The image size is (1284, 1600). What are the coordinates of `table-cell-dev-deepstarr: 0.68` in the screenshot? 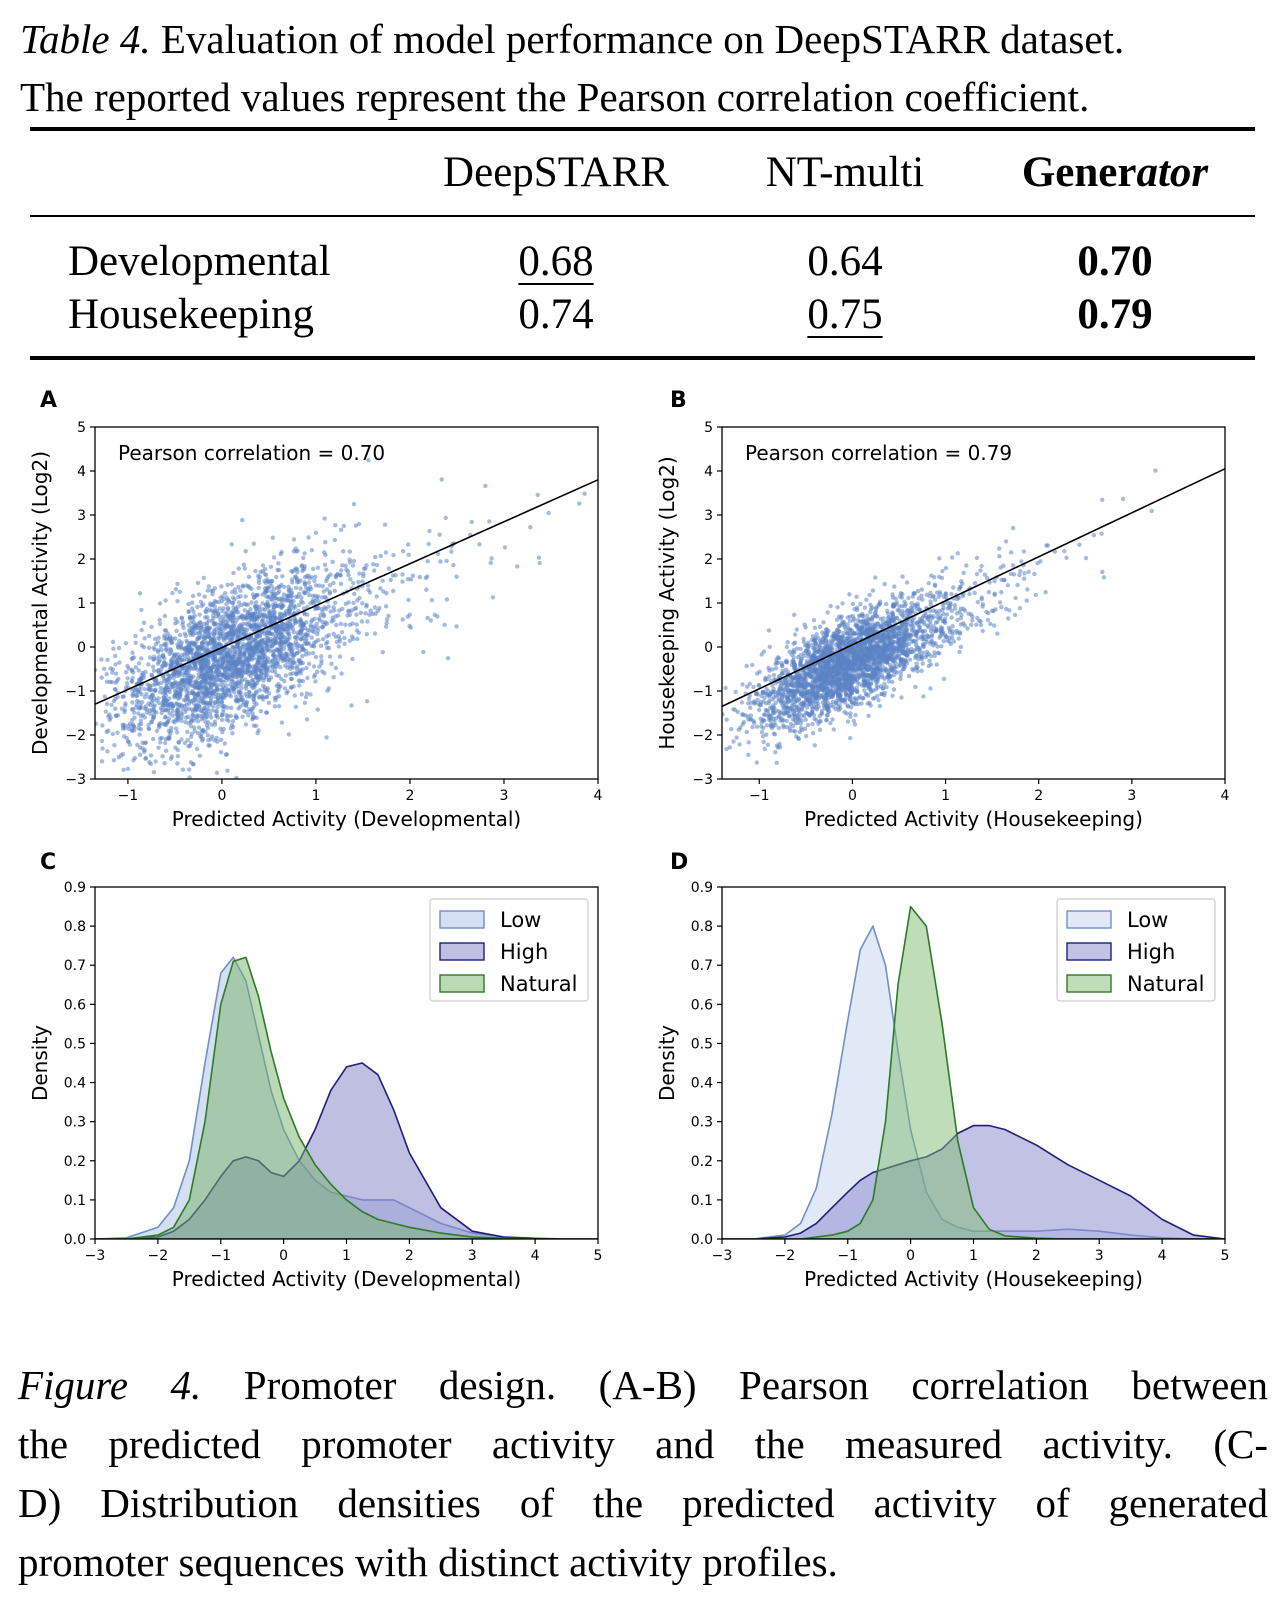 It's located at (556, 261).